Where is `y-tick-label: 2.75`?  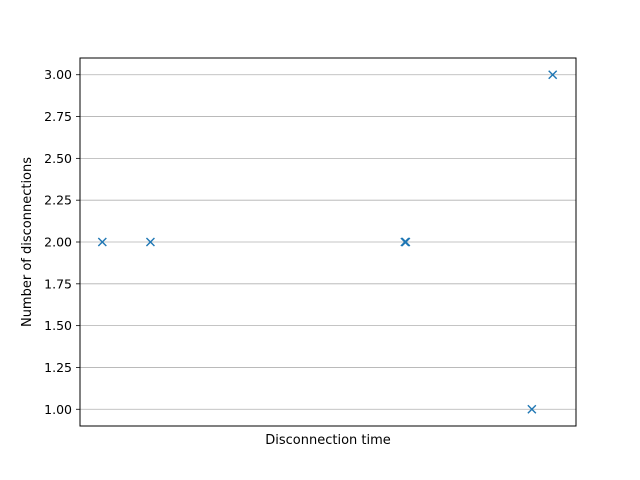 y-tick-label: 2.75 is located at coordinates (58, 116).